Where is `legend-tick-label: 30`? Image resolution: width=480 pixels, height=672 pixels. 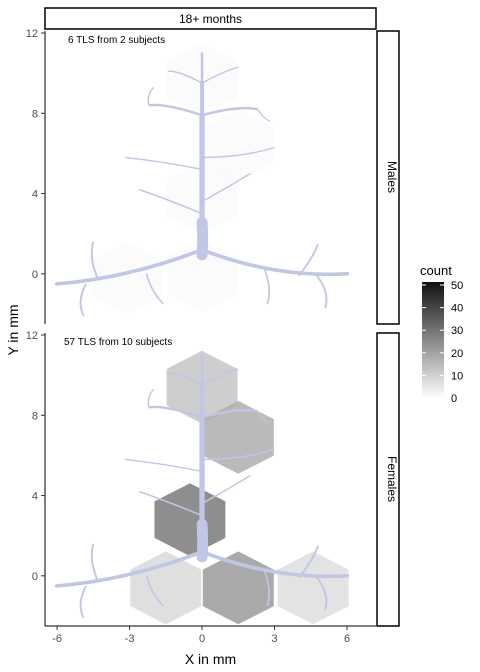
legend-tick-label: 30 is located at coordinates (457, 331).